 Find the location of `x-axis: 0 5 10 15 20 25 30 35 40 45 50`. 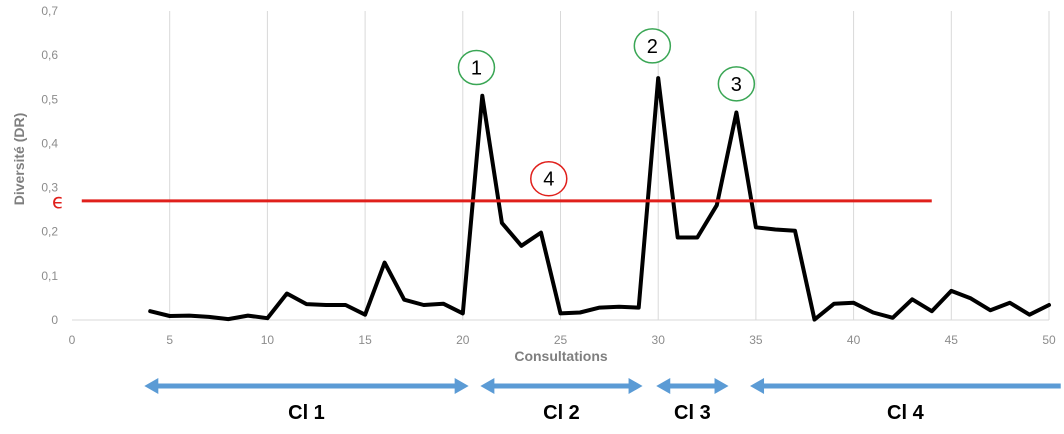

x-axis: 0 5 10 15 20 25 30 35 40 45 50 is located at coordinates (562, 333).